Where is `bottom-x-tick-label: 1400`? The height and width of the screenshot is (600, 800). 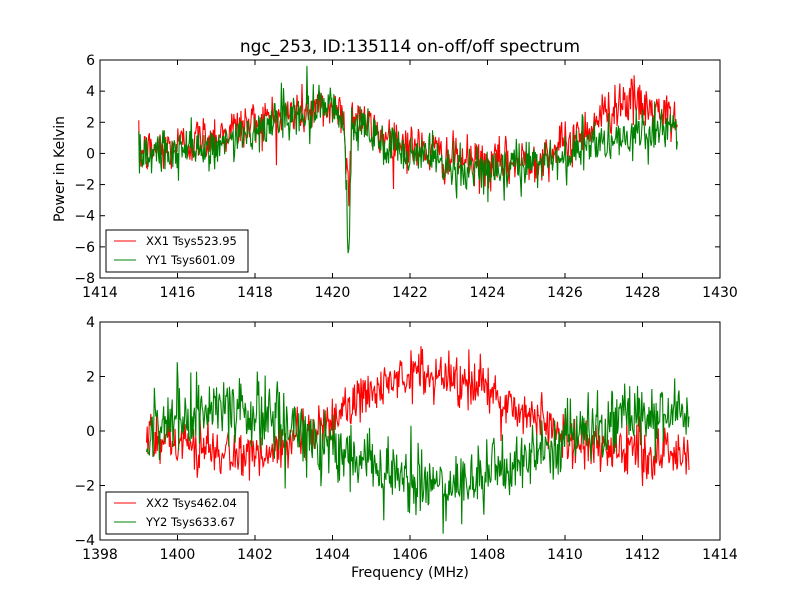
bottom-x-tick-label: 1400 is located at coordinates (178, 555).